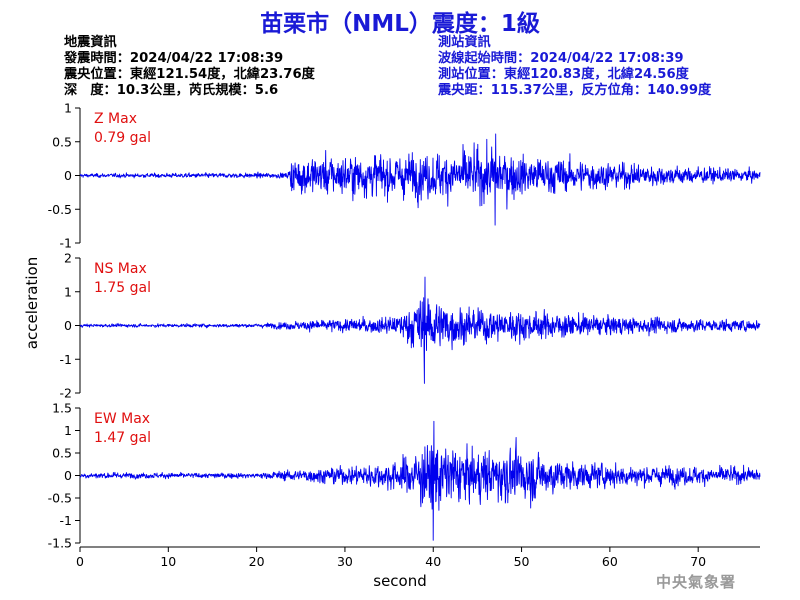 Image resolution: width=800 pixels, height=600 pixels. What do you see at coordinates (575, 90) in the screenshot?
I see `distance-azimuth: 震央距：115.37公里，反方位角：140.99度` at bounding box center [575, 90].